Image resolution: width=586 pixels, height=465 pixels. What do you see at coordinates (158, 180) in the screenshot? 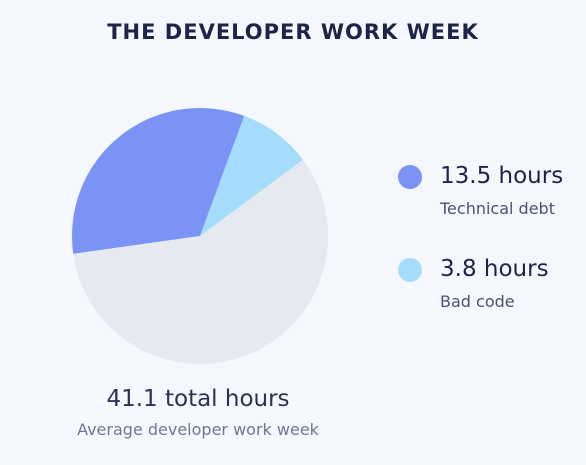
I see `pie-slice-technical-debt` at bounding box center [158, 180].